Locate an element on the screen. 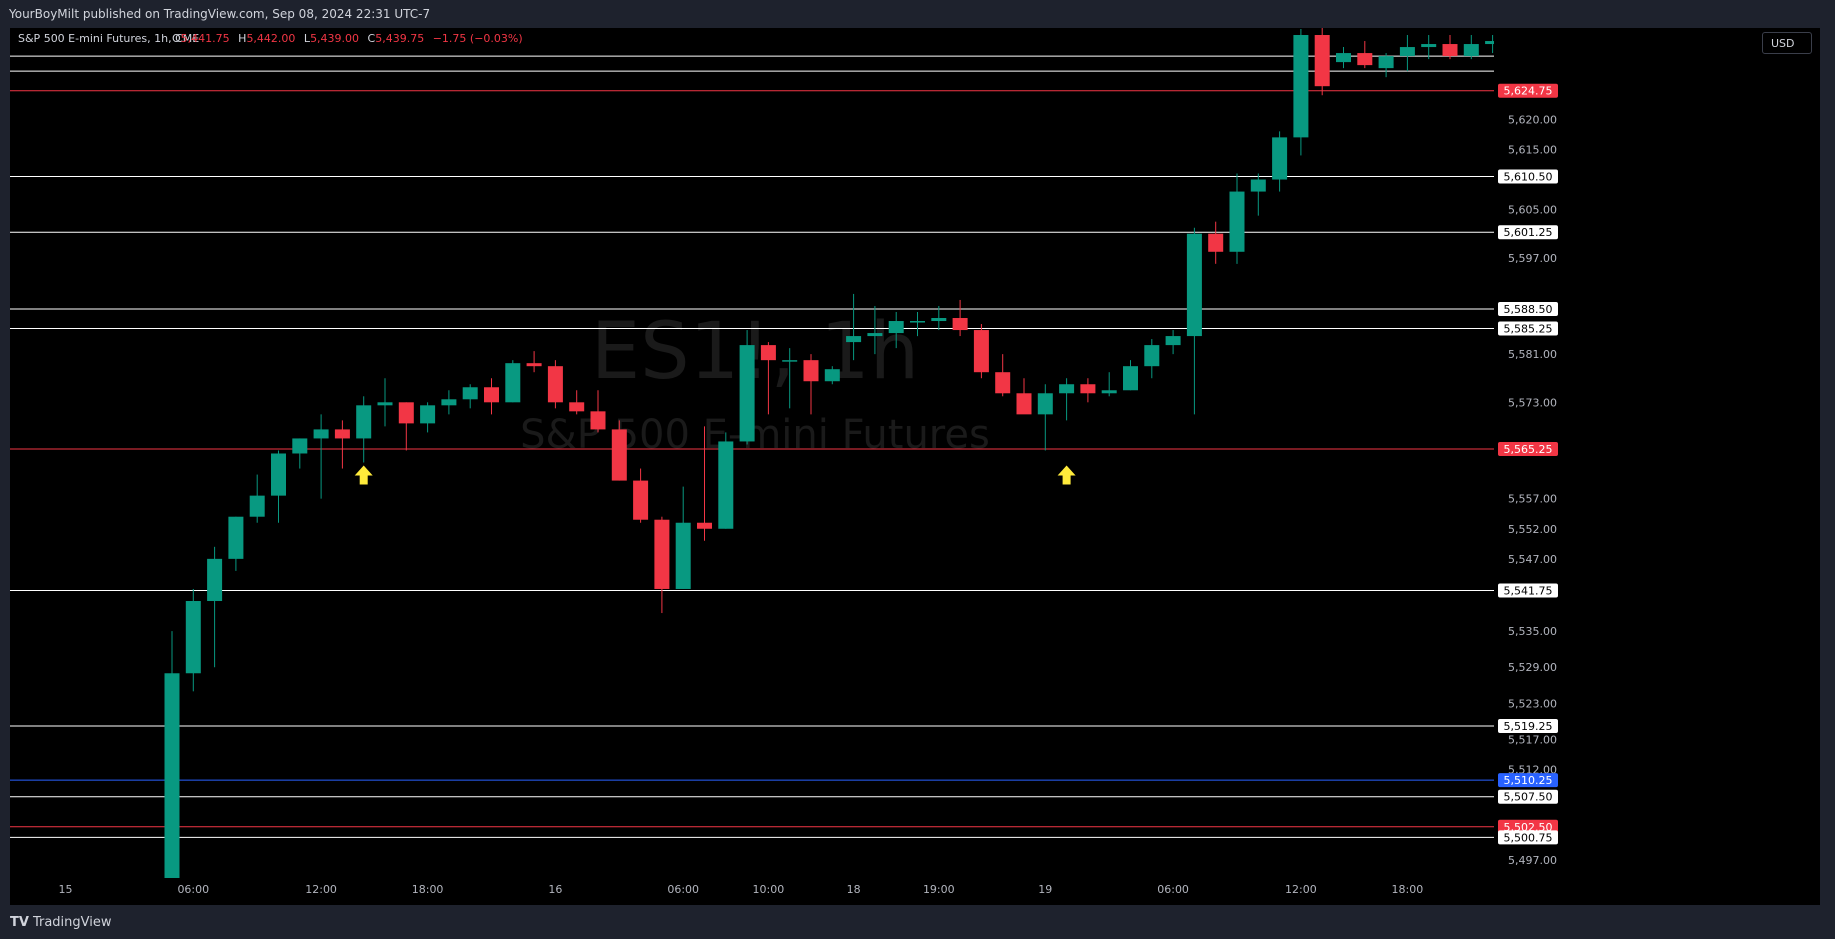 The height and width of the screenshot is (939, 1835). ohlc-c-label: C is located at coordinates (372, 38).